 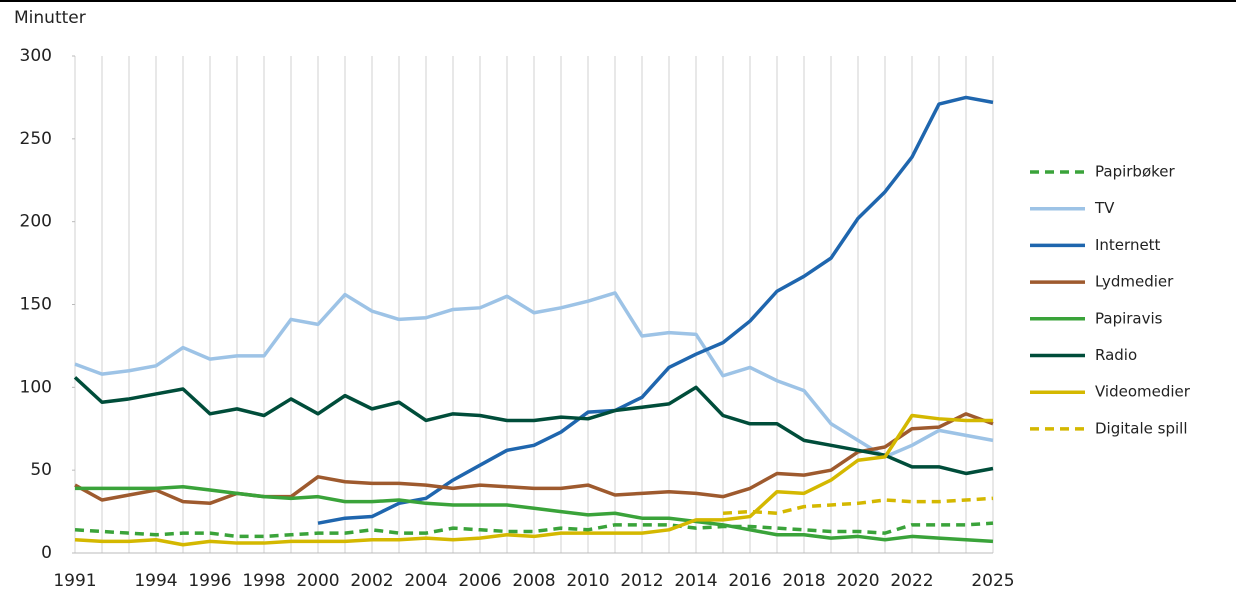 What do you see at coordinates (1141, 428) in the screenshot?
I see `legend-label: Digitale spill` at bounding box center [1141, 428].